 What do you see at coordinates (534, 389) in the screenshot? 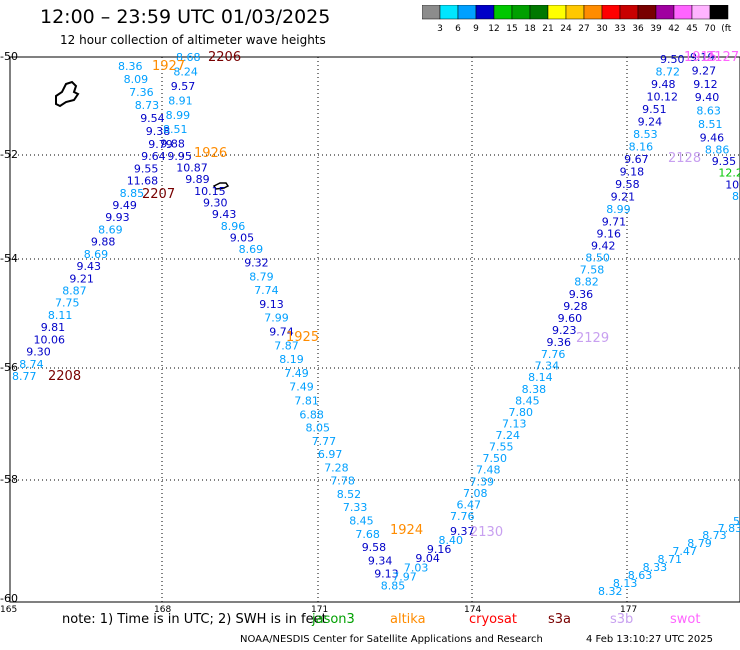
I see `wave-height-value: 8.38` at bounding box center [534, 389].